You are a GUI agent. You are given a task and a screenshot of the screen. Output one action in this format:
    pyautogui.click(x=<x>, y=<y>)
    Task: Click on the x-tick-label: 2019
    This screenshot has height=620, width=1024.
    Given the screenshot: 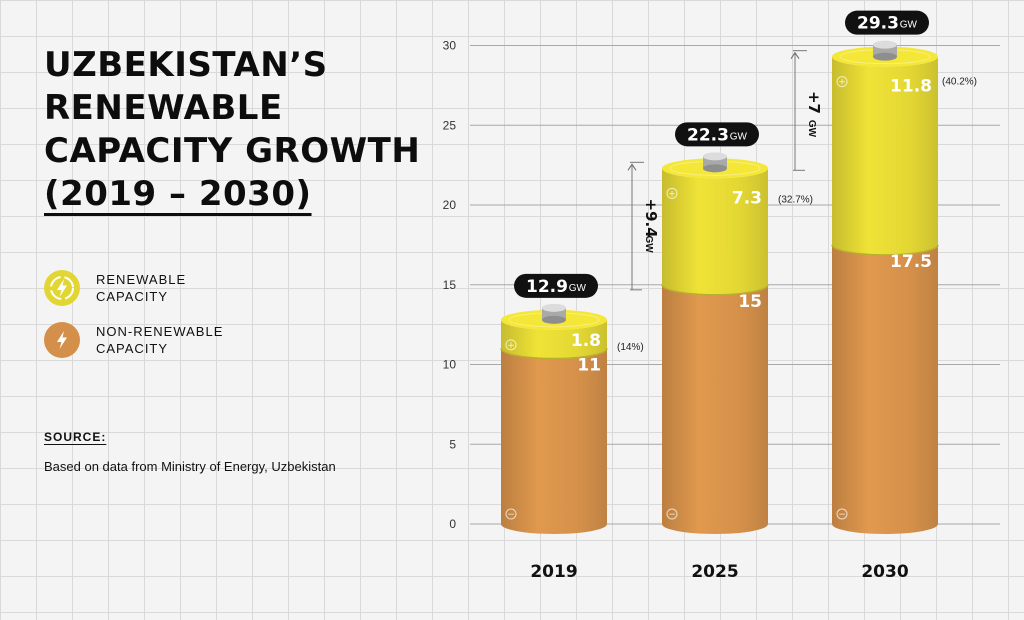 What is the action you would take?
    pyautogui.click(x=553, y=572)
    